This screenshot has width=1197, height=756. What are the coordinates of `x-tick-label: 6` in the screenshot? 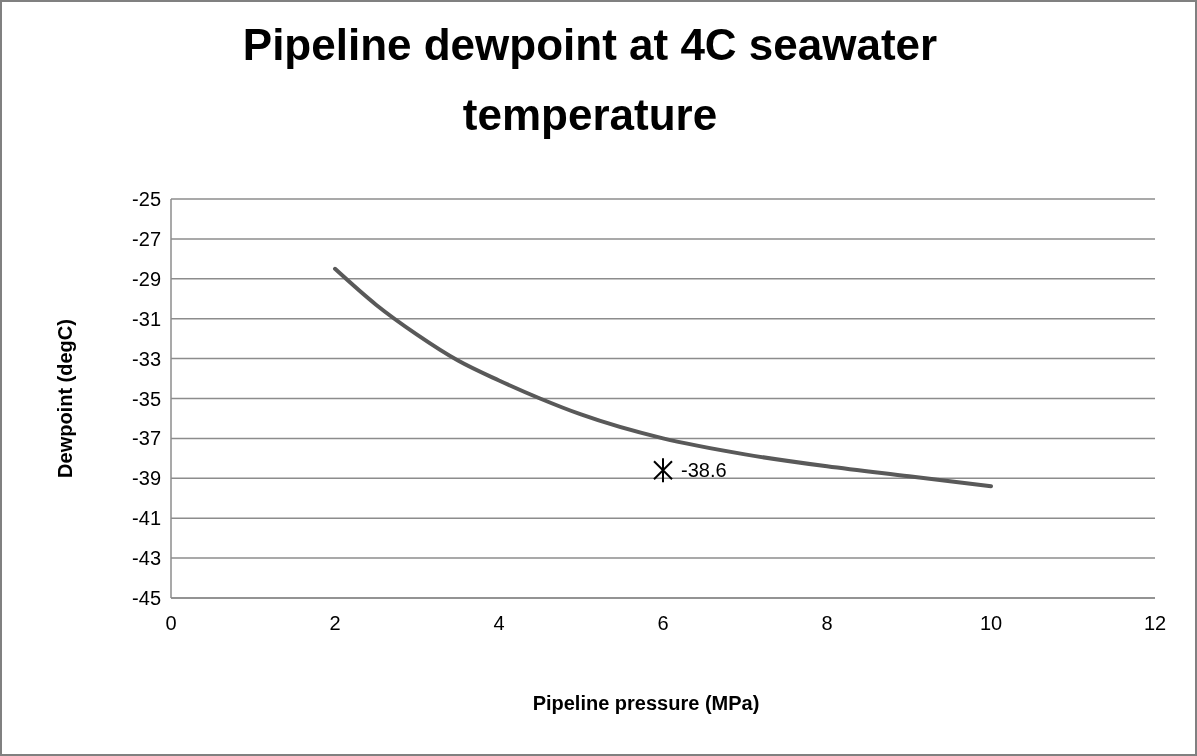 It's located at (663, 623).